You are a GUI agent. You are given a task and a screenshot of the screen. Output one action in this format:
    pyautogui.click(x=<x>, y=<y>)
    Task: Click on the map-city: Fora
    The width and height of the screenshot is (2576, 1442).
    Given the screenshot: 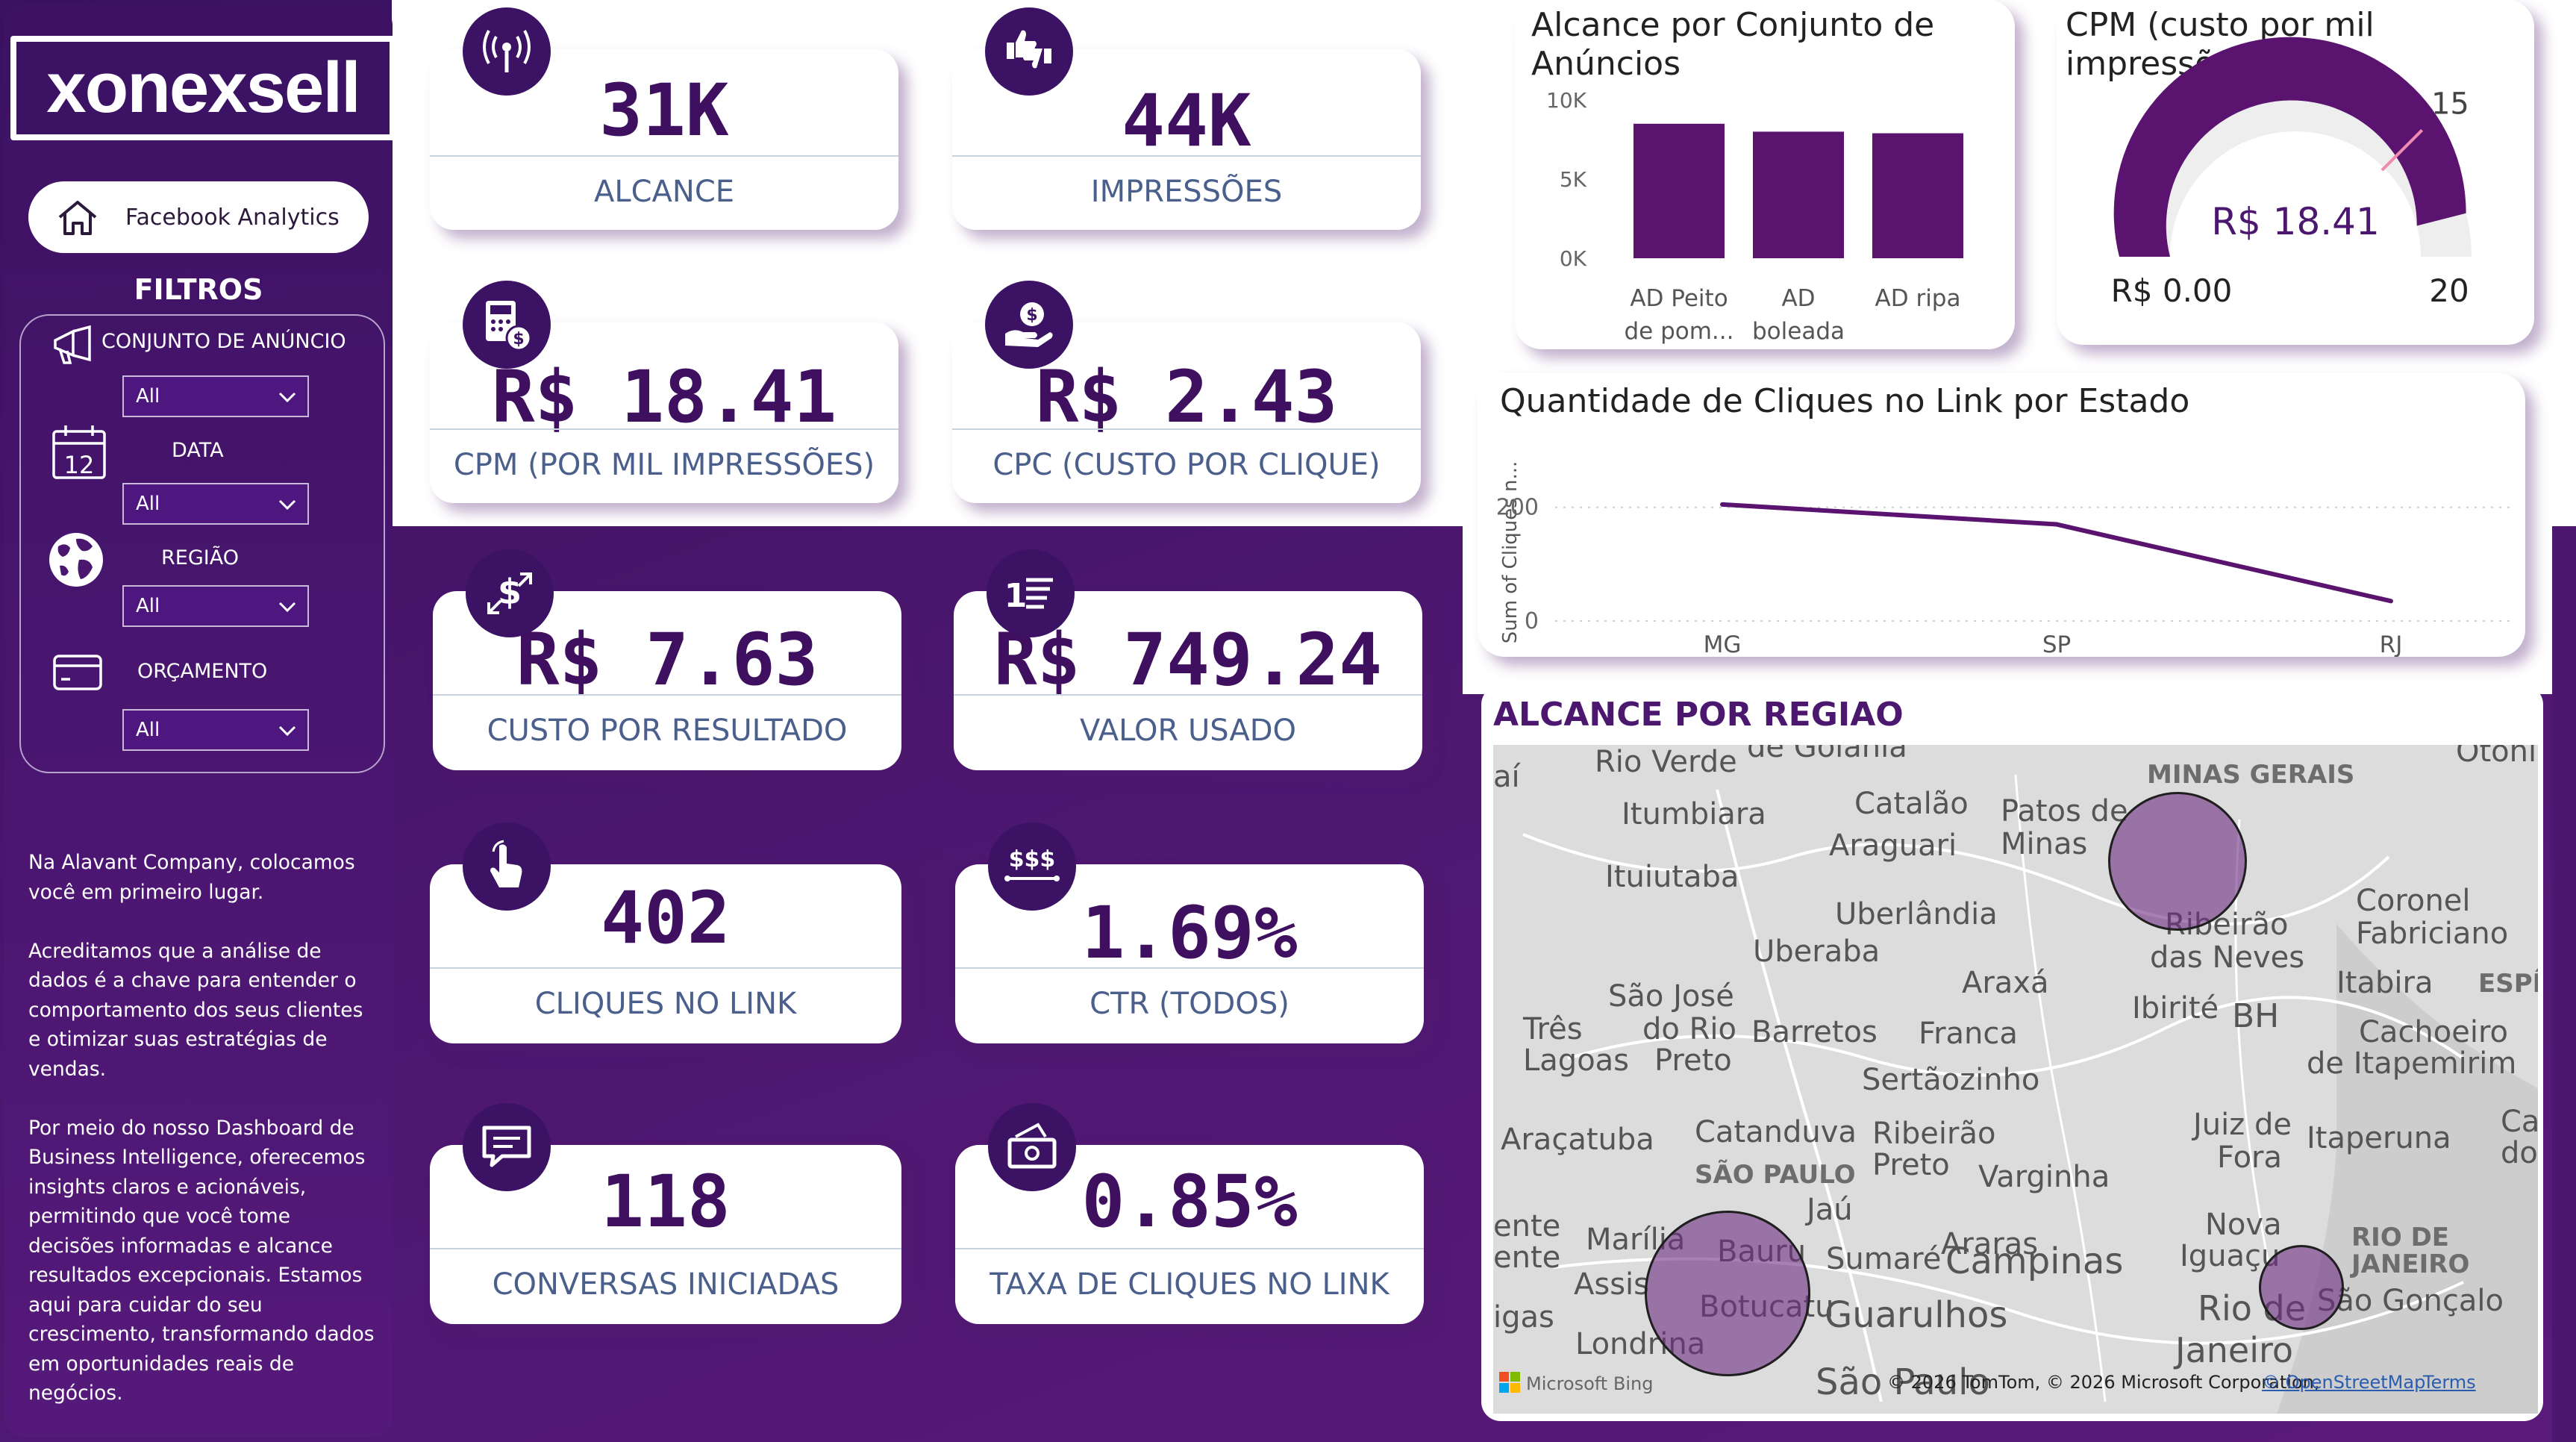 What is the action you would take?
    pyautogui.click(x=2250, y=1157)
    